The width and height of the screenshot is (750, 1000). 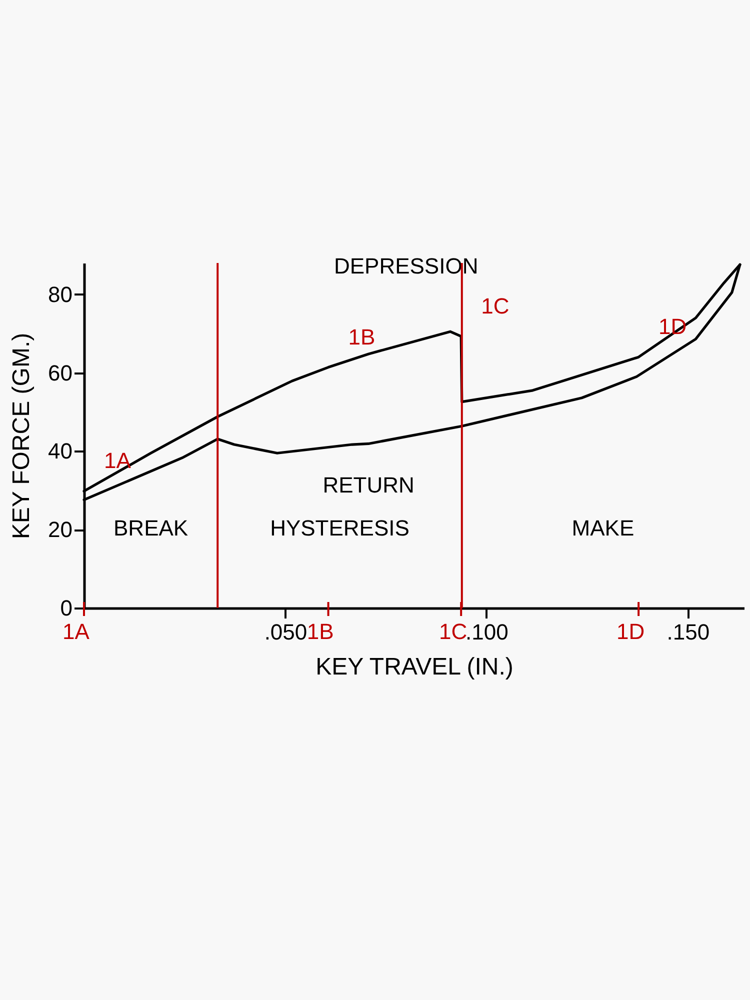 What do you see at coordinates (453, 631) in the screenshot?
I see `text: 1C` at bounding box center [453, 631].